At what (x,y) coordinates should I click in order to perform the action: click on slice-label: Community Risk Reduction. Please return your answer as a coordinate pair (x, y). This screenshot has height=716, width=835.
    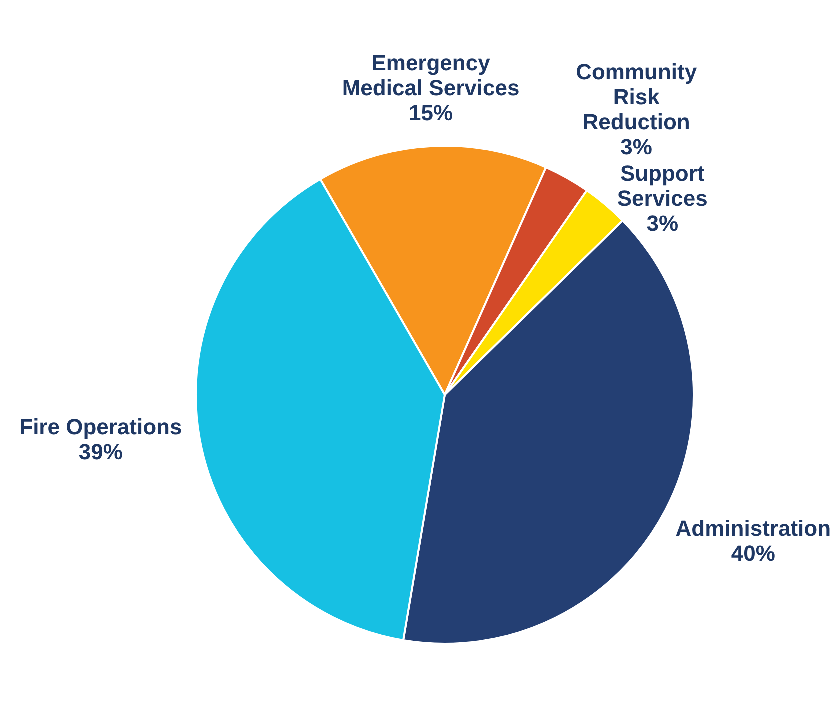
    Looking at the image, I should click on (637, 96).